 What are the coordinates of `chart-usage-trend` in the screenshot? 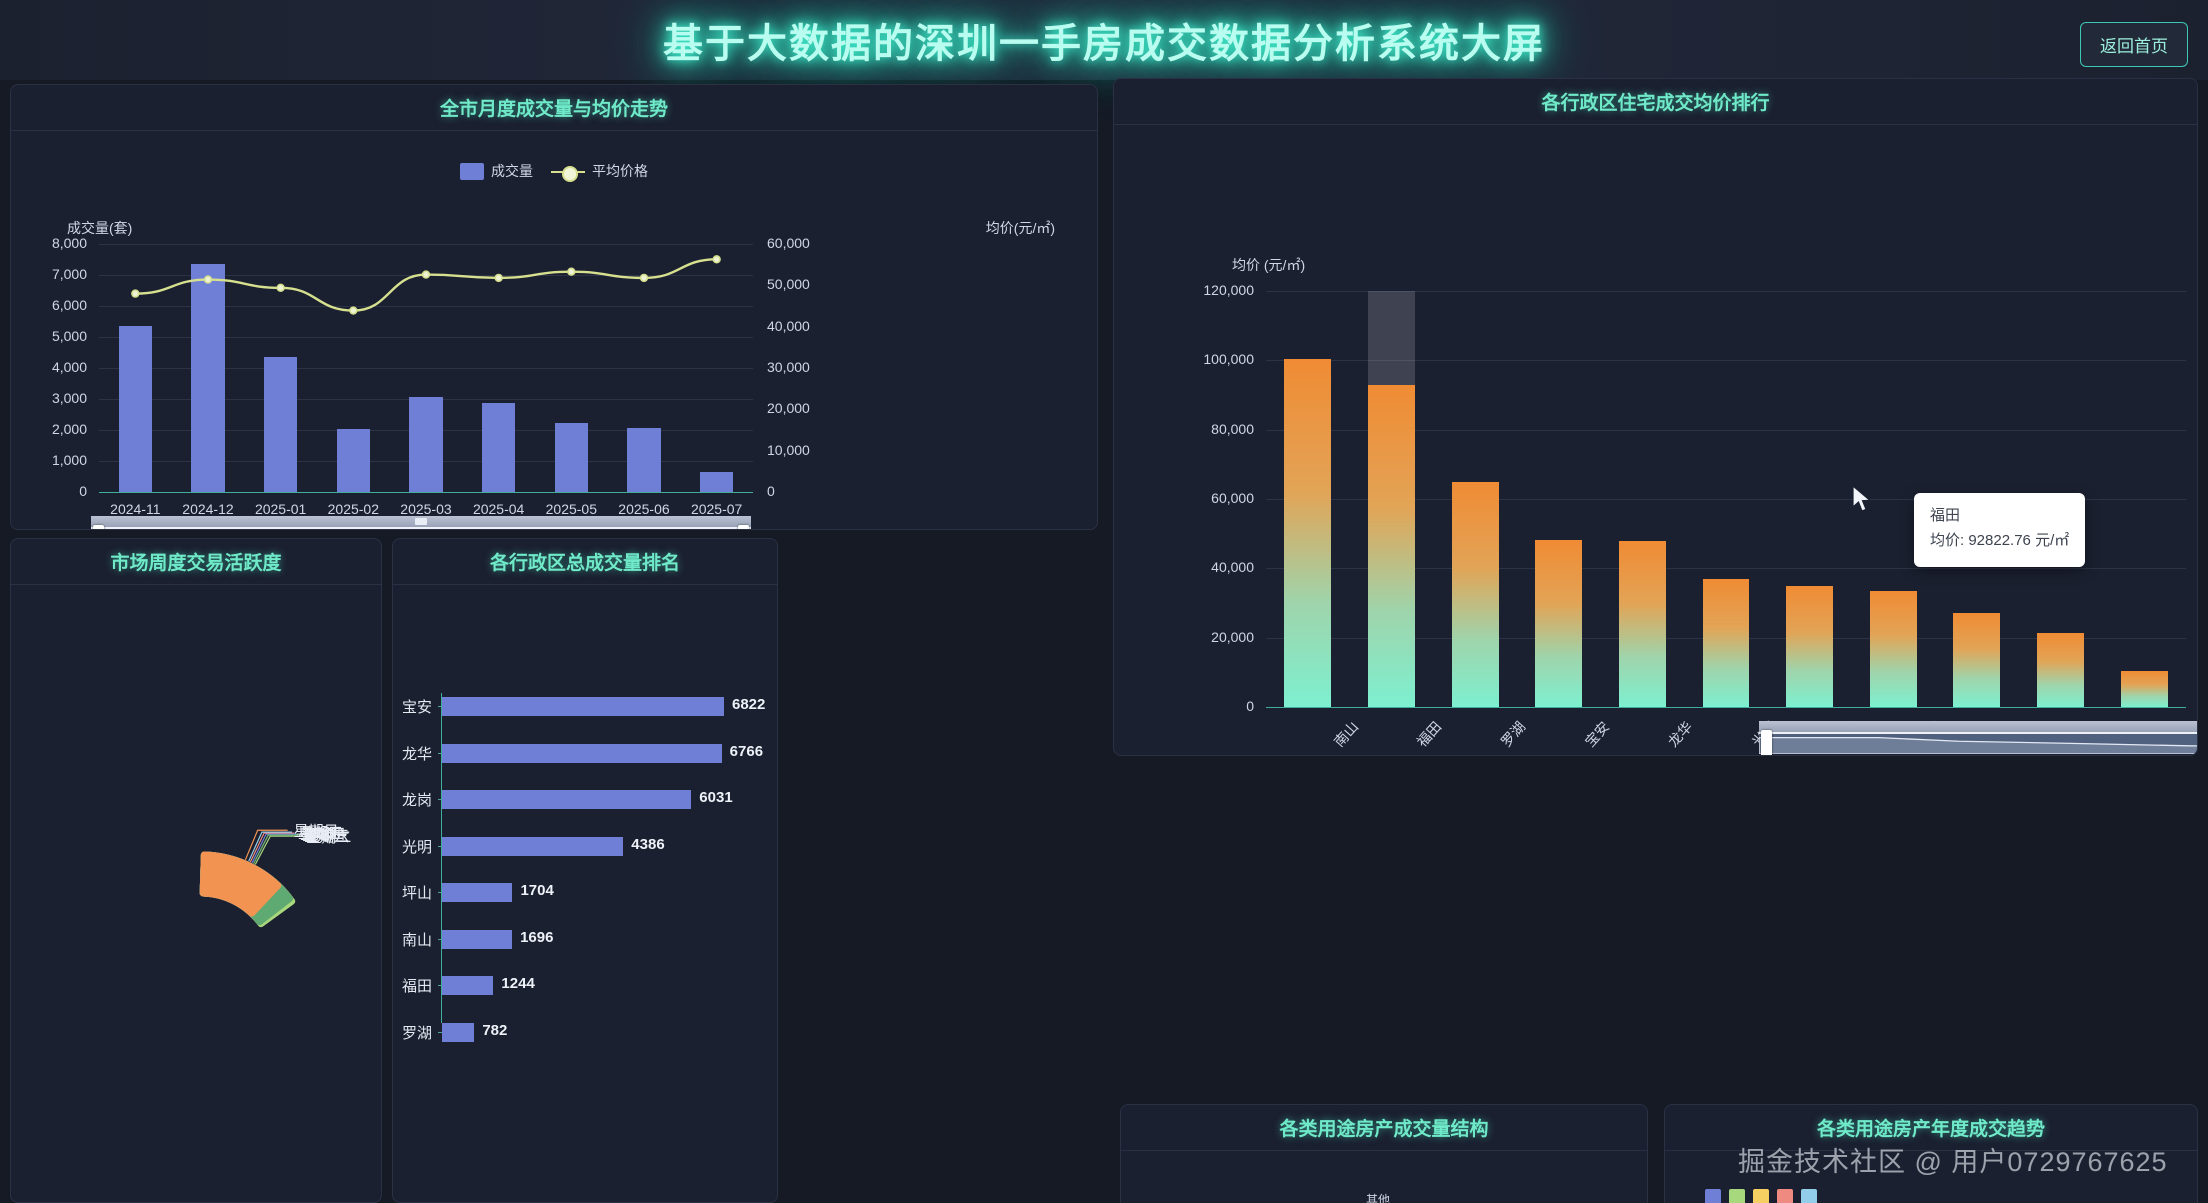 It's located at (1931, 1177).